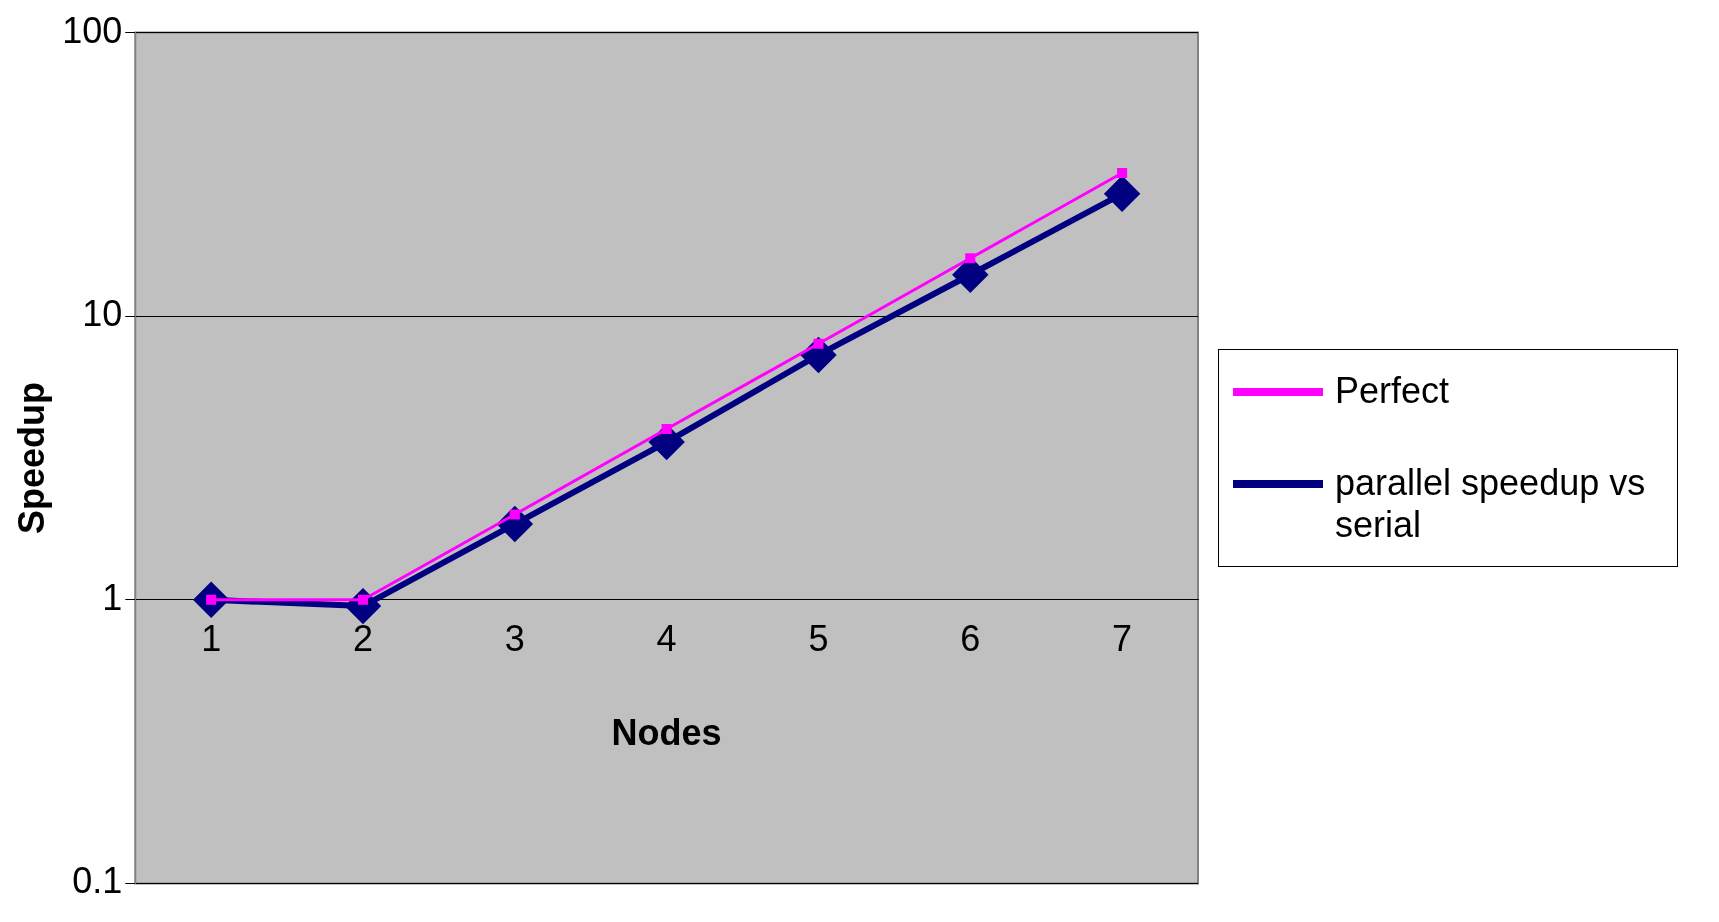 This screenshot has width=1719, height=922. What do you see at coordinates (970, 639) in the screenshot?
I see `x-tick-label: 6` at bounding box center [970, 639].